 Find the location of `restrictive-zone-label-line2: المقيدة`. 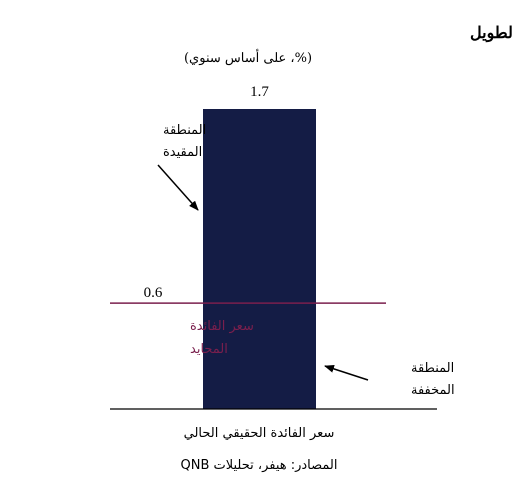

restrictive-zone-label-line2: المقيدة is located at coordinates (182, 152).